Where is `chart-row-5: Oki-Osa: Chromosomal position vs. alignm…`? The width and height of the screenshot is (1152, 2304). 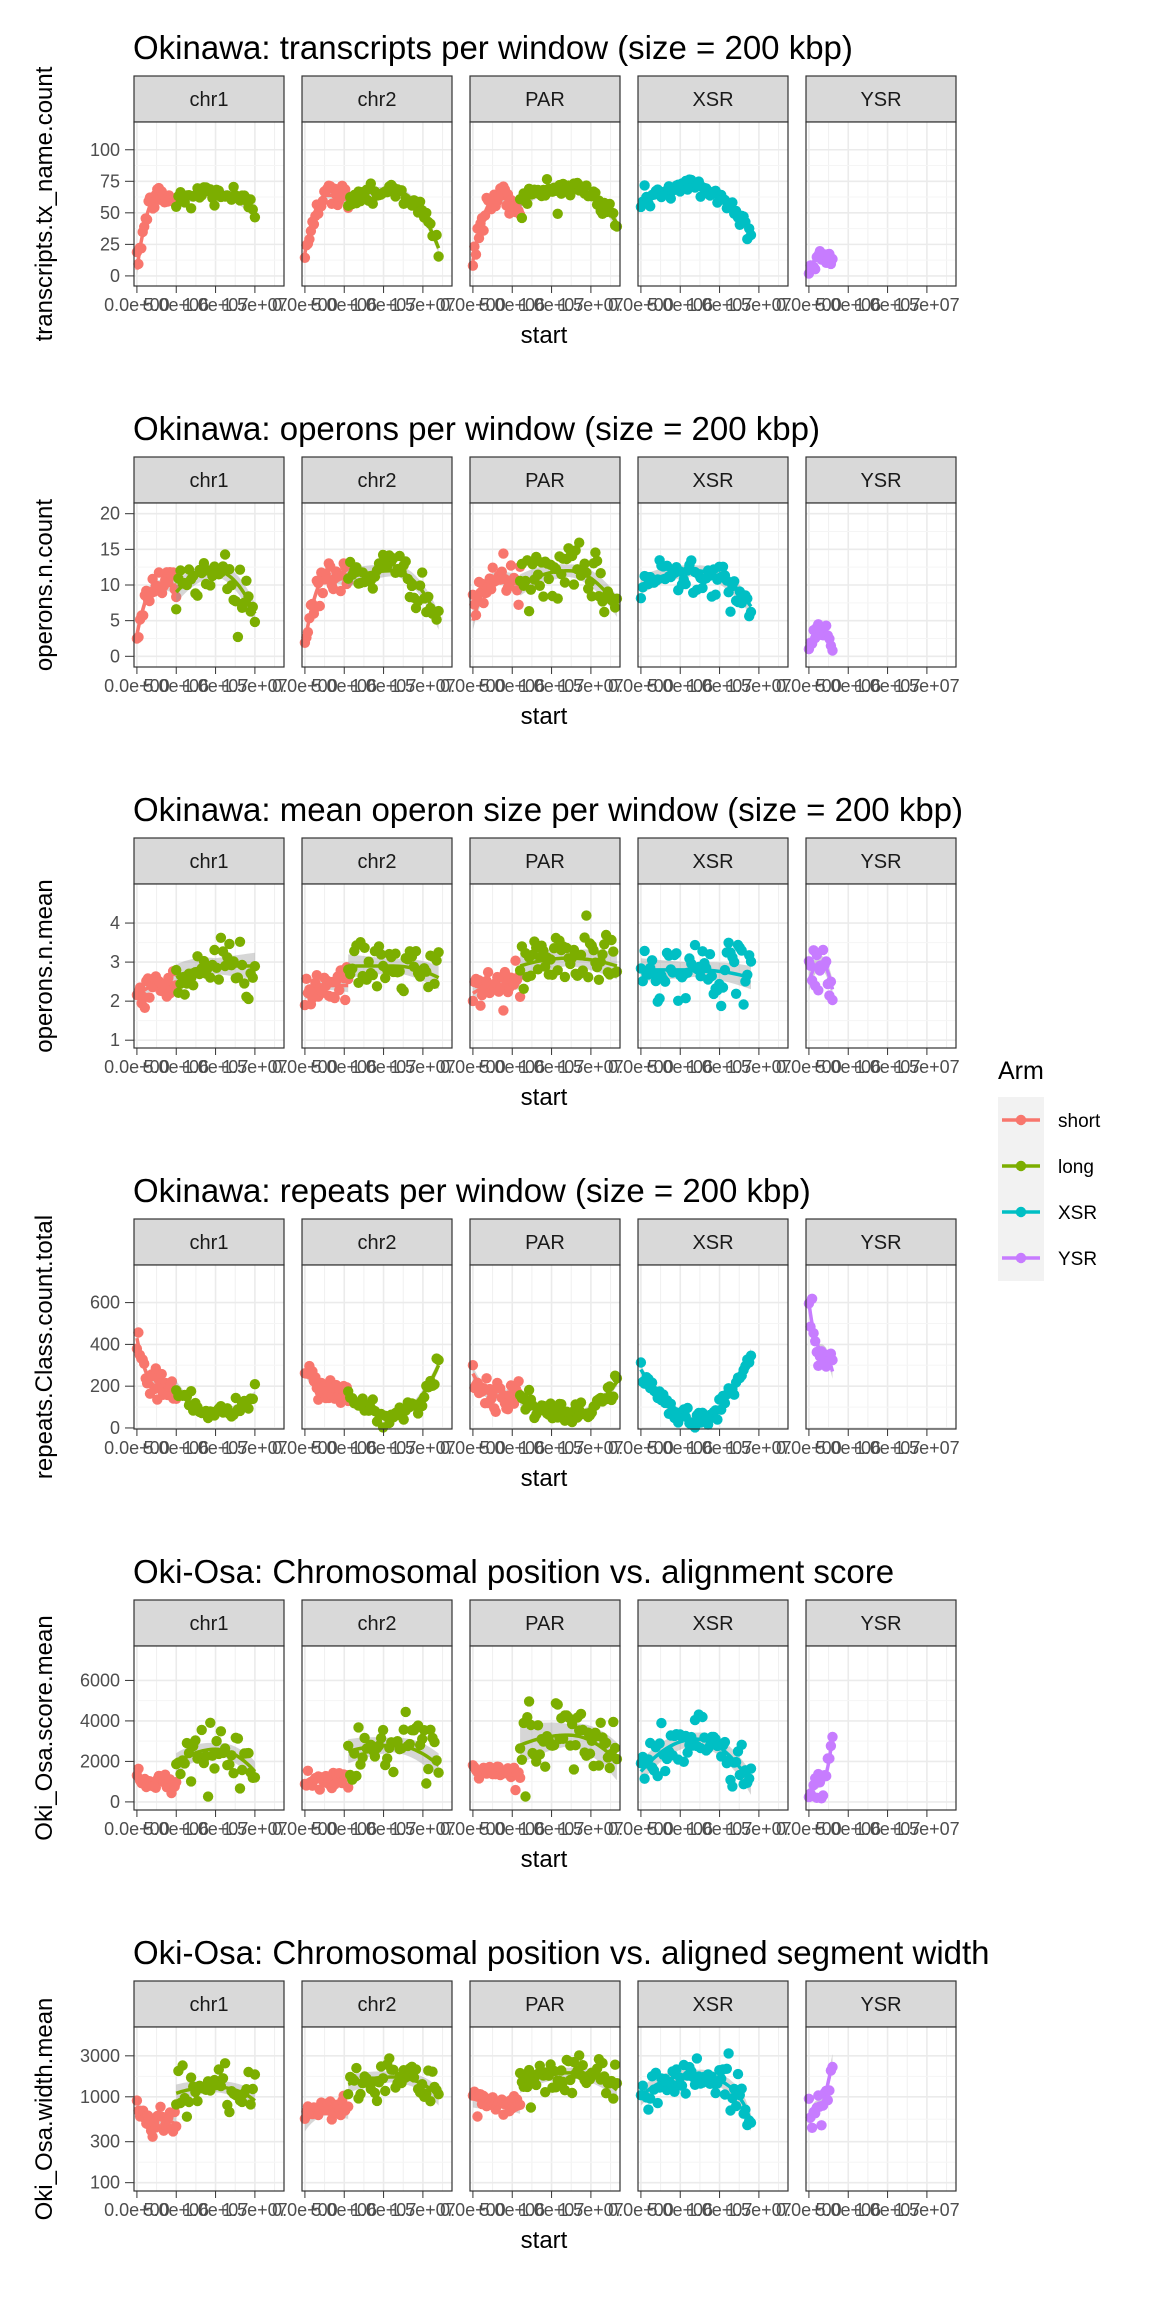
chart-row-5: Oki-Osa: Chromosomal position vs. alignm… is located at coordinates (495, 1713).